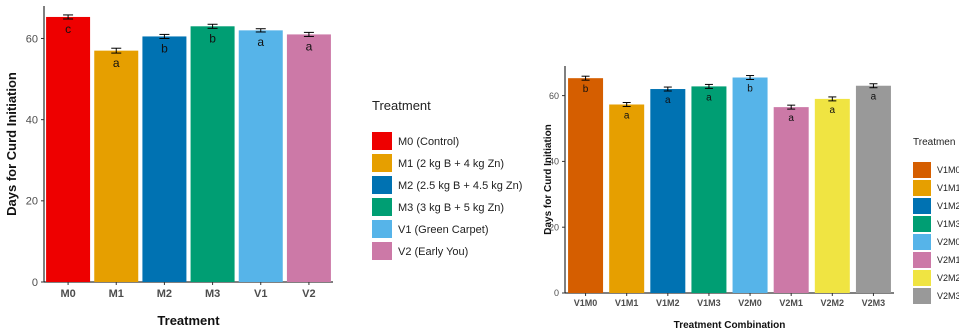  What do you see at coordinates (709, 303) in the screenshot?
I see `x-tick-label: V1M3` at bounding box center [709, 303].